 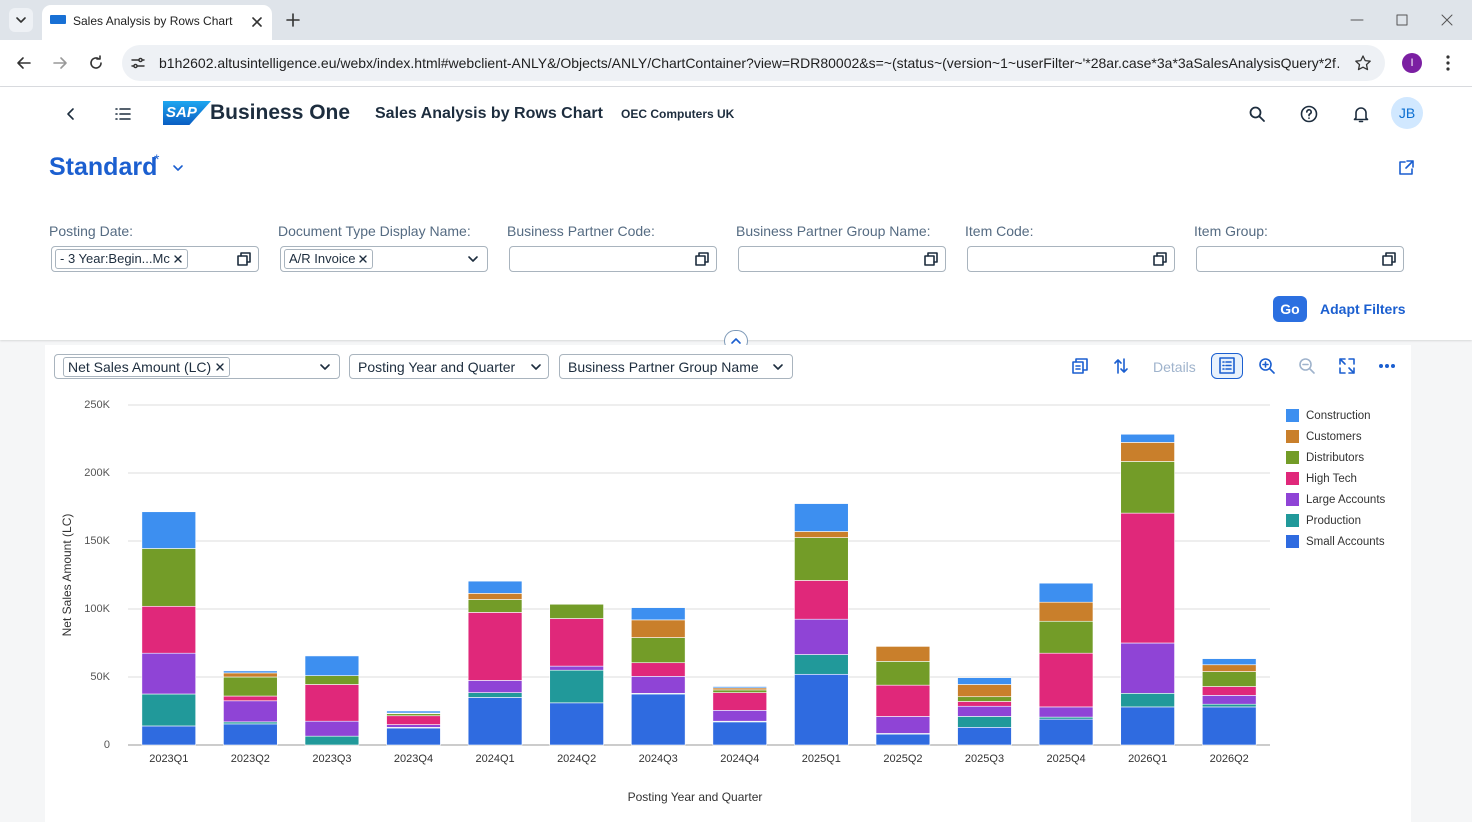 I want to click on fullscreen-part, so click(x=1347, y=366).